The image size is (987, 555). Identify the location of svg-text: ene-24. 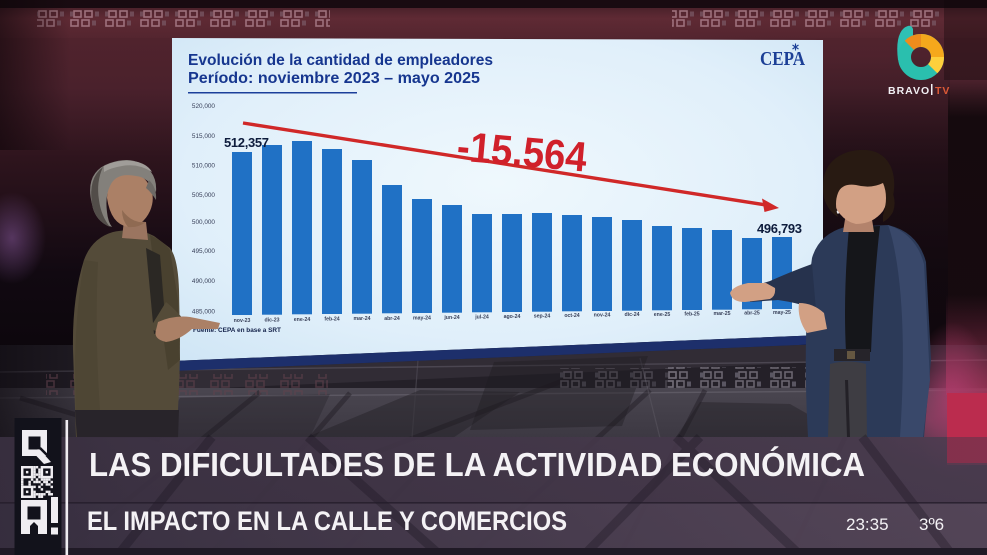
(302, 320).